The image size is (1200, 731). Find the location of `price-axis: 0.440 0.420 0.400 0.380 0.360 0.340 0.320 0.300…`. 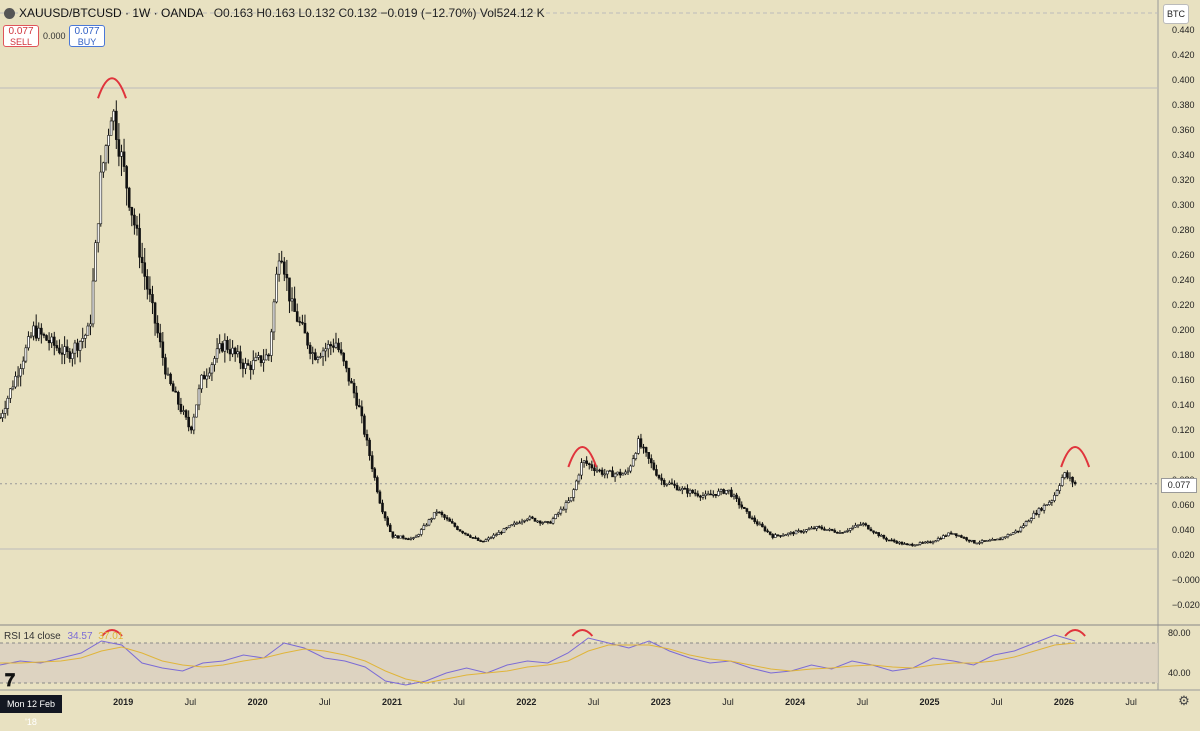

price-axis: 0.440 0.420 0.400 0.380 0.360 0.340 0.320 0.300… is located at coordinates (1186, 317).